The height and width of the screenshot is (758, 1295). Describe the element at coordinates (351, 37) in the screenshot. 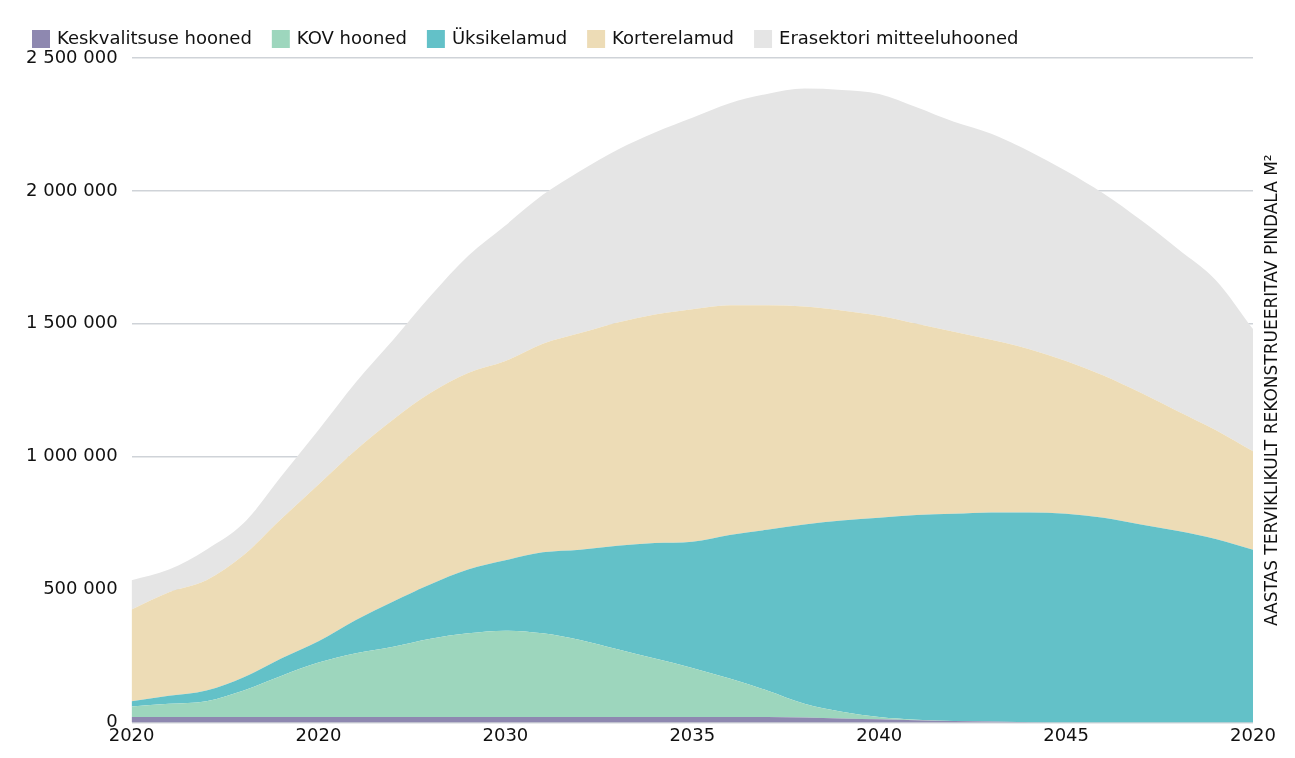

I see `legend-label: KOV hooned` at that location.